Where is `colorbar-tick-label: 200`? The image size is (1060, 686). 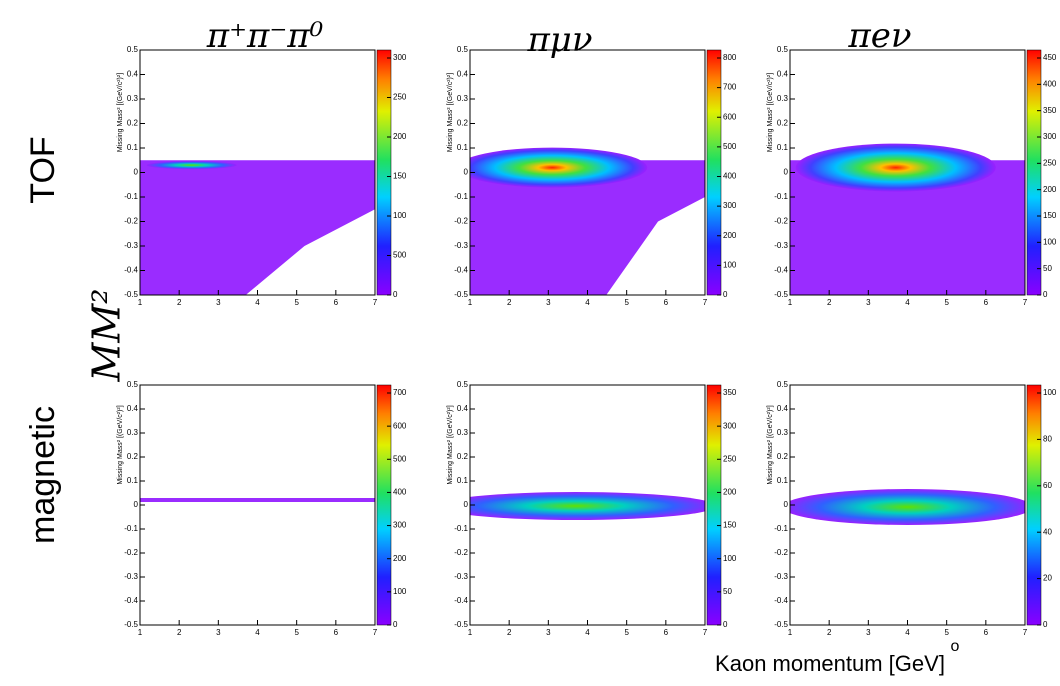
colorbar-tick-label: 200 is located at coordinates (400, 558).